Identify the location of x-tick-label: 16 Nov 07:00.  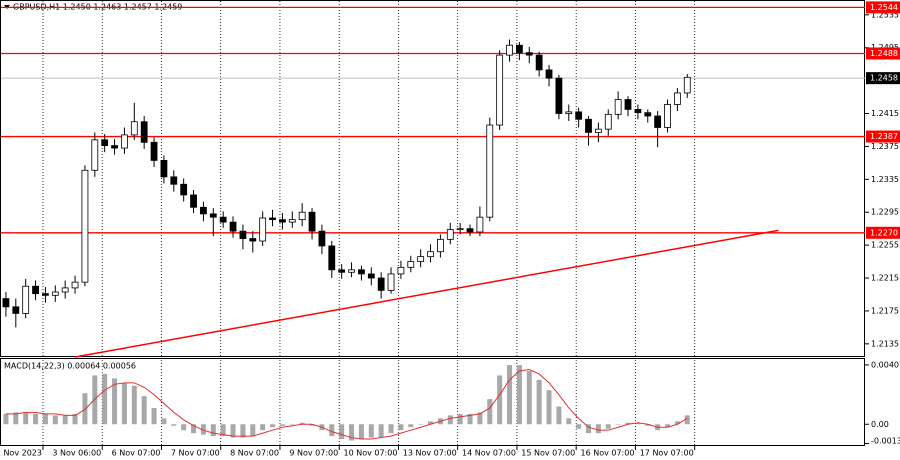
(607, 453).